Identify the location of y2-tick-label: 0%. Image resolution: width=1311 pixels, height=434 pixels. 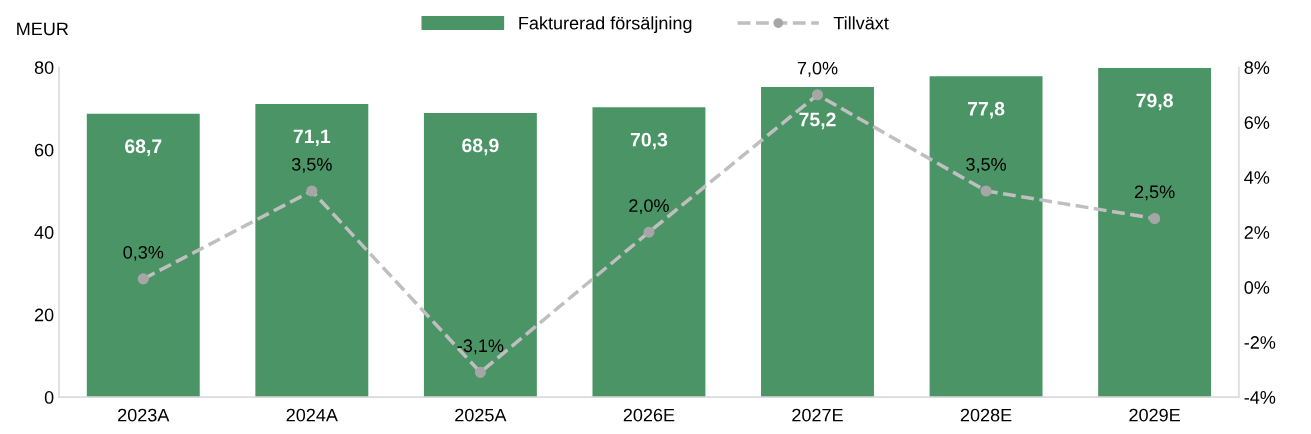
(1257, 287).